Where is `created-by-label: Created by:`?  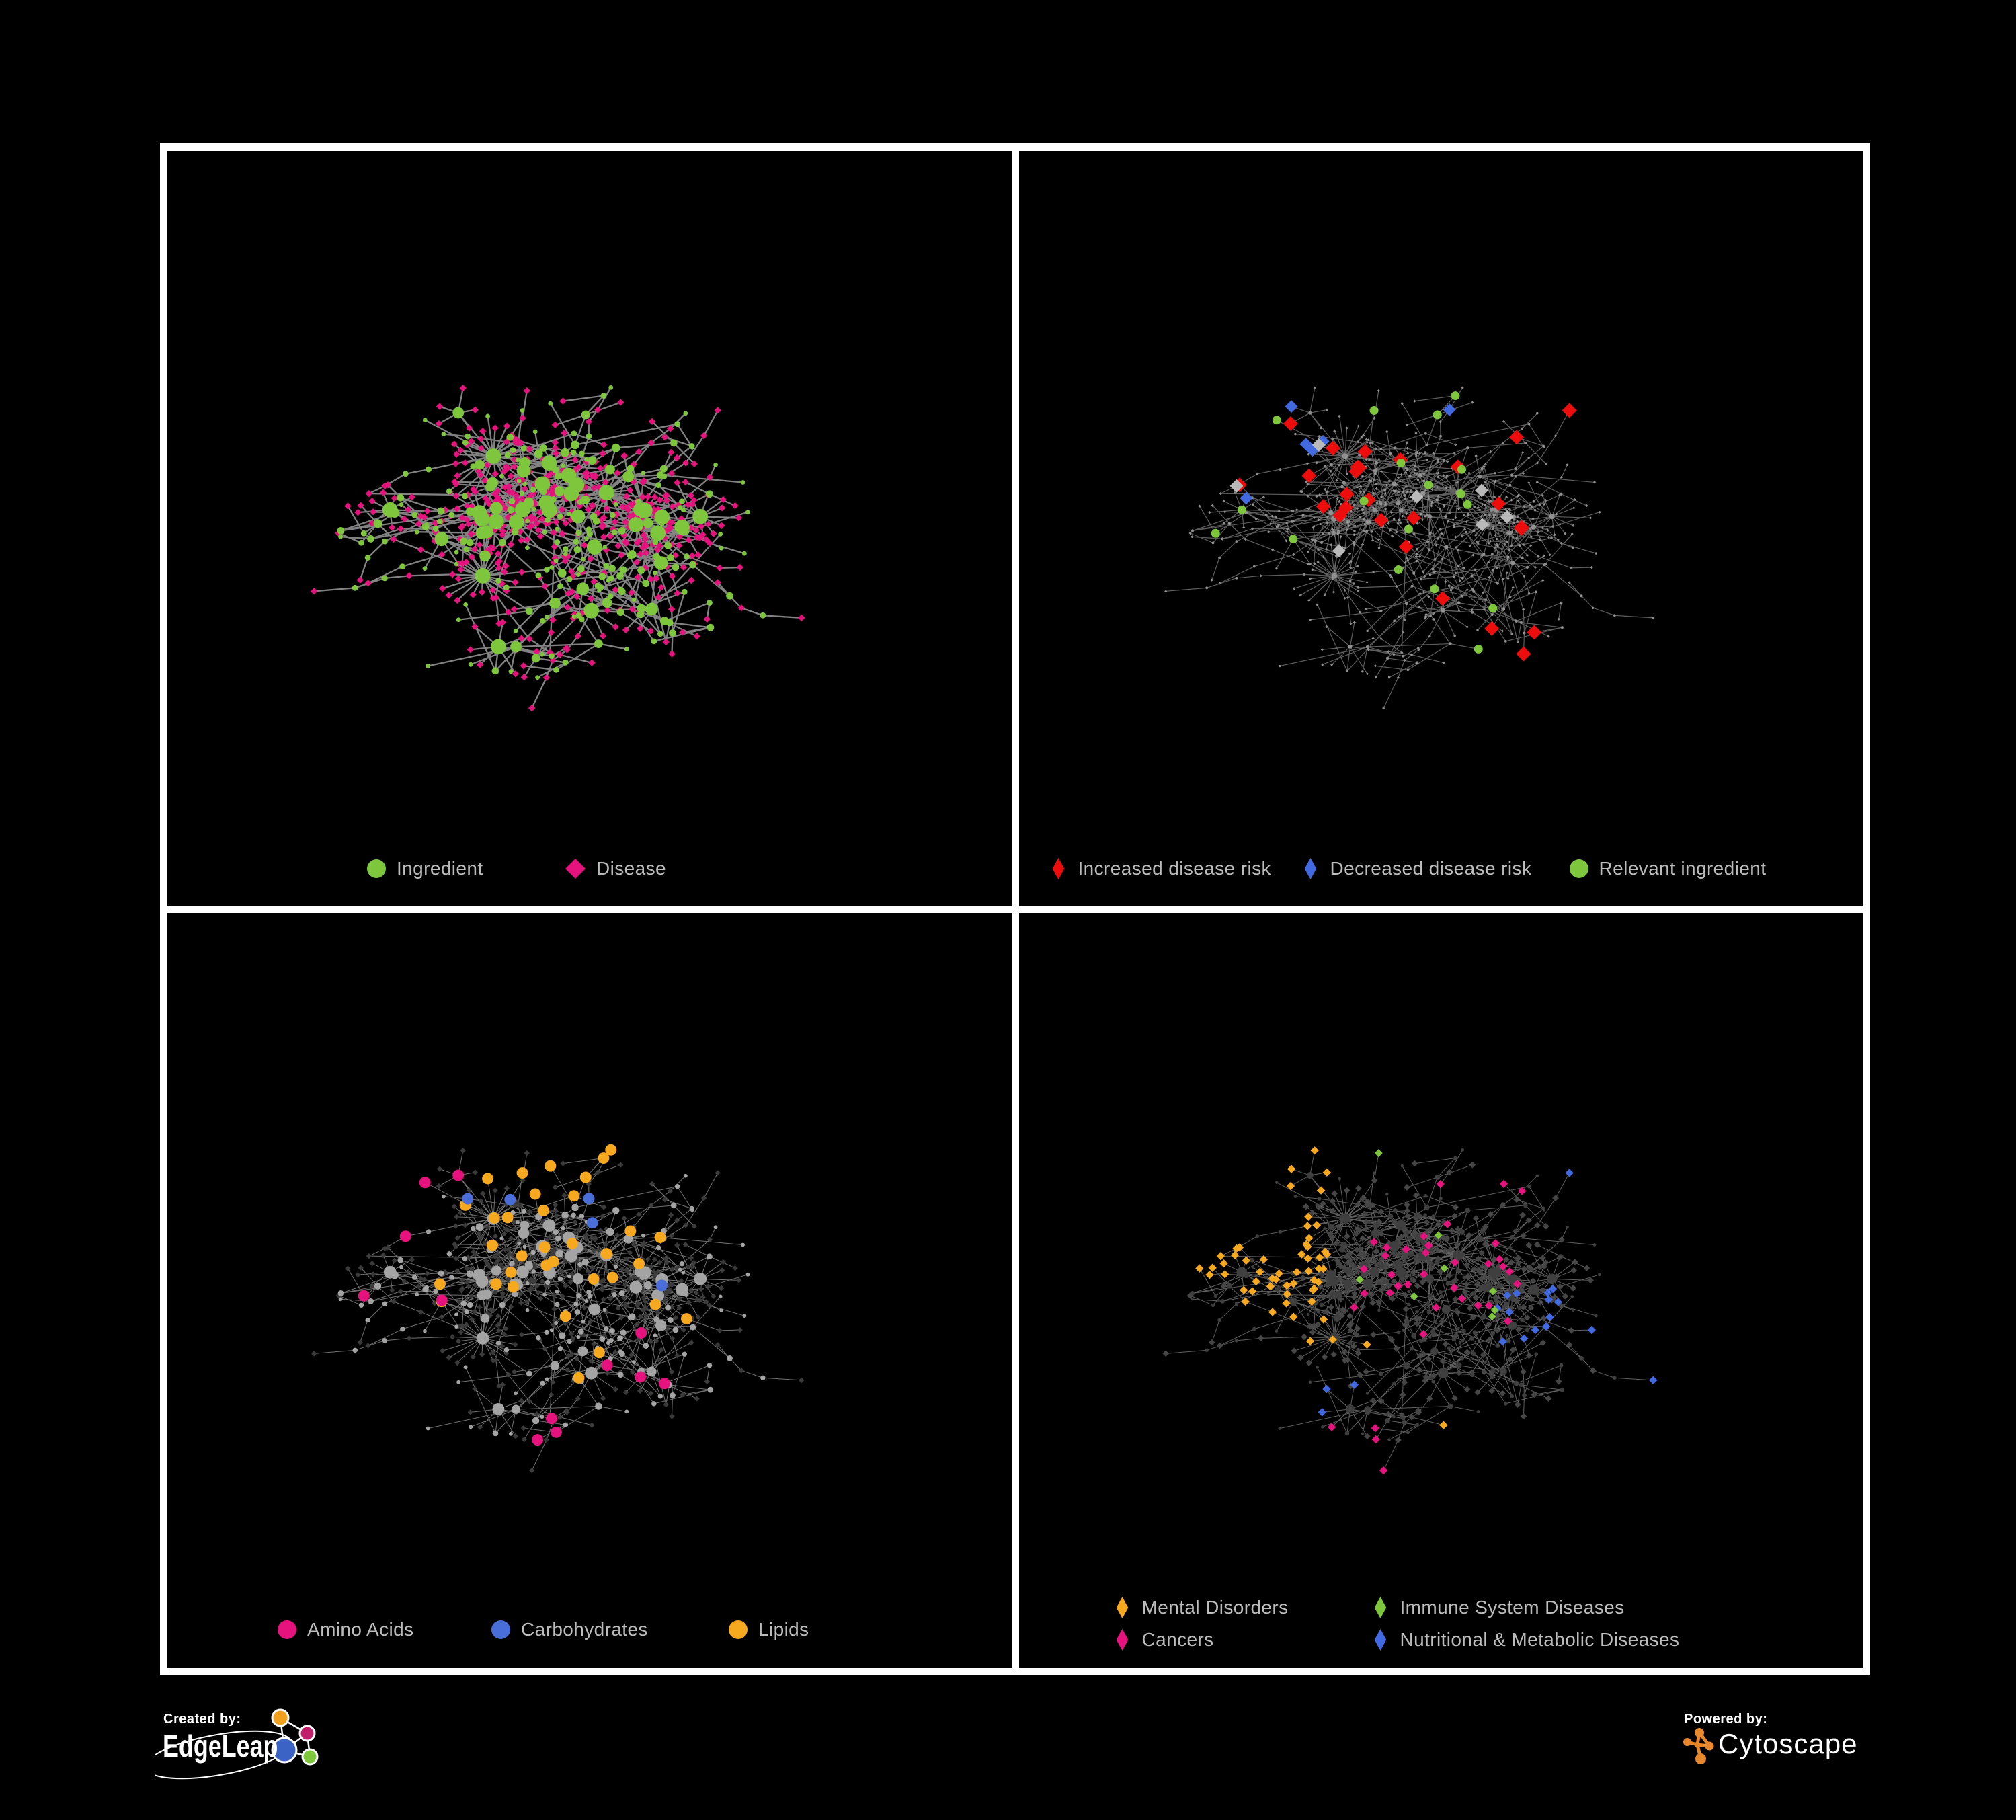 created-by-label: Created by: is located at coordinates (202, 1719).